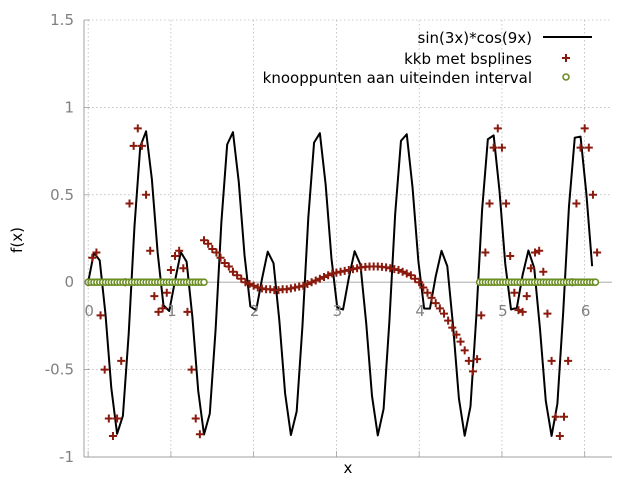 The height and width of the screenshot is (480, 640). What do you see at coordinates (468, 59) in the screenshot?
I see `legend-label-approximation: kkb met bsplines` at bounding box center [468, 59].